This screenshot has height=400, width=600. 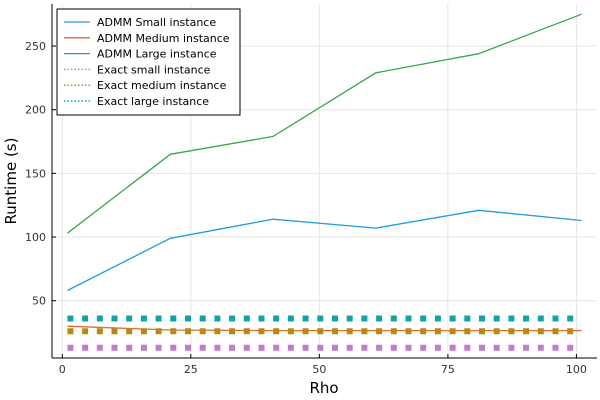 I want to click on legend-box, so click(x=148, y=62).